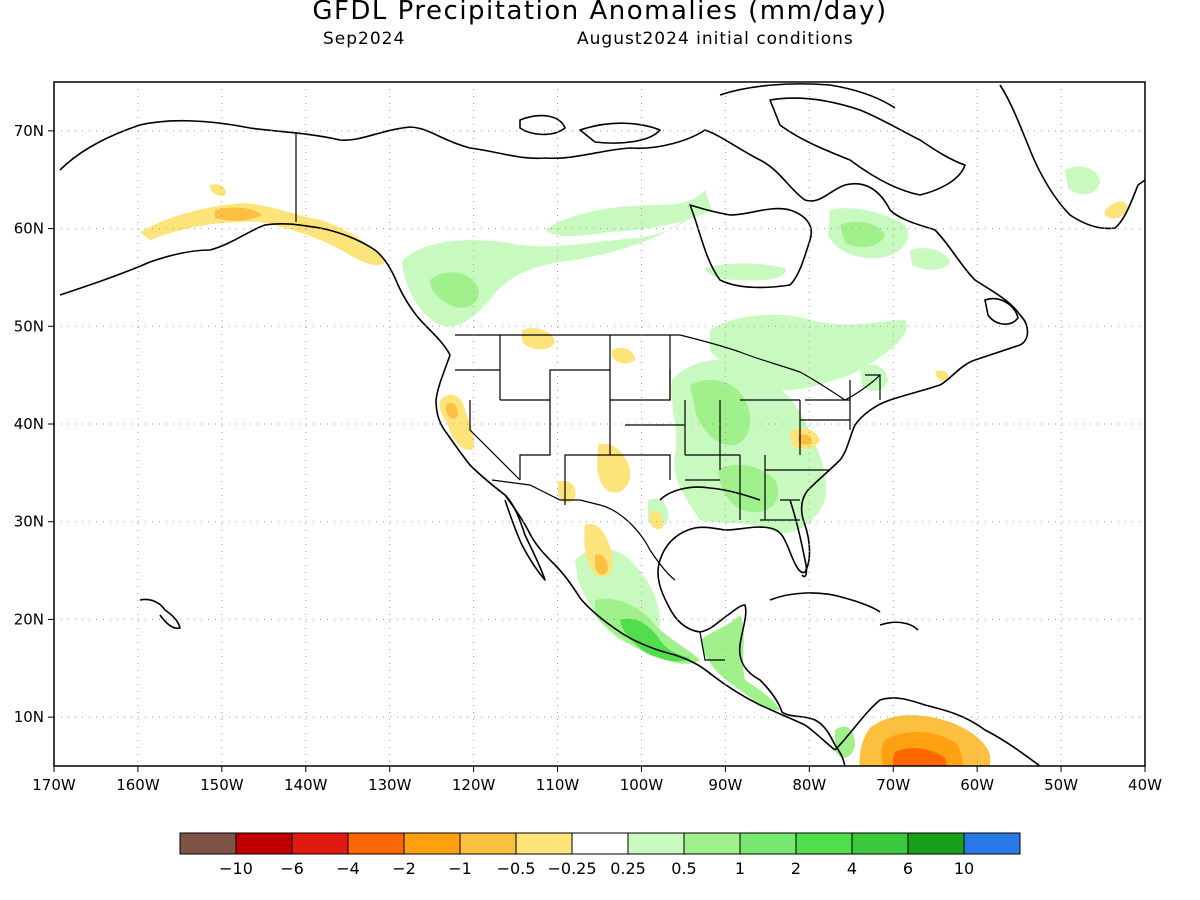  What do you see at coordinates (1001, 311) in the screenshot?
I see `island-newfoundland` at bounding box center [1001, 311].